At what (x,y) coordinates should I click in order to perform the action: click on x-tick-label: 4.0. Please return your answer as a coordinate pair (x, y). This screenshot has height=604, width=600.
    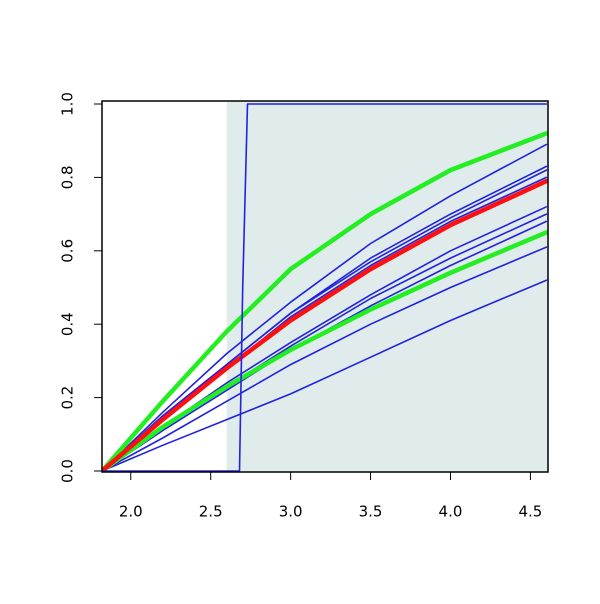
    Looking at the image, I should click on (451, 512).